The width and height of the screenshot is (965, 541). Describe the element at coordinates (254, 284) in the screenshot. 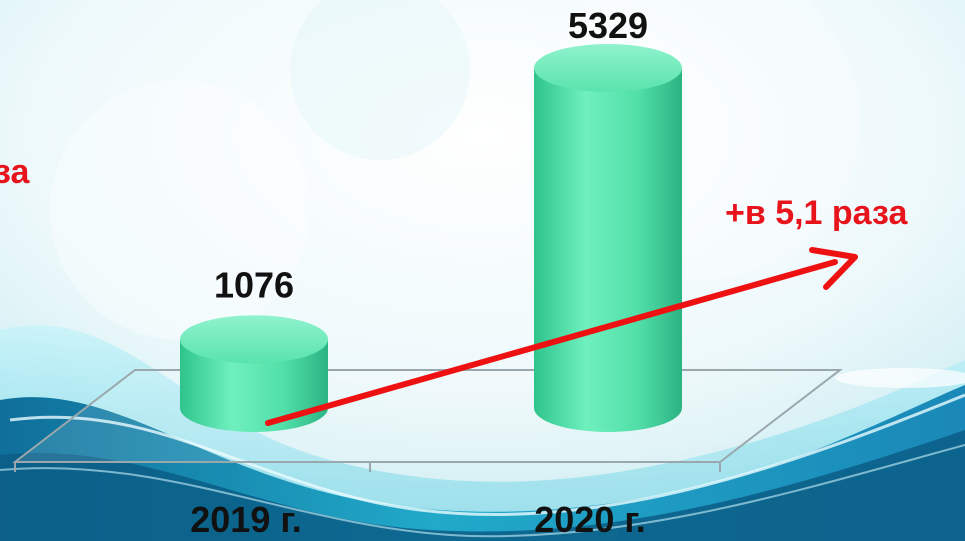

I see `value-label: 1076` at that location.